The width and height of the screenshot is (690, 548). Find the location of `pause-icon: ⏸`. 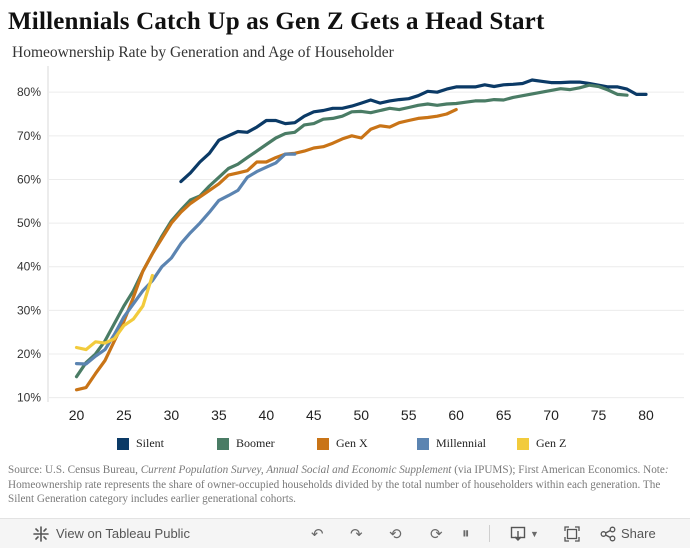

pause-icon: ⏸ is located at coordinates (466, 533).